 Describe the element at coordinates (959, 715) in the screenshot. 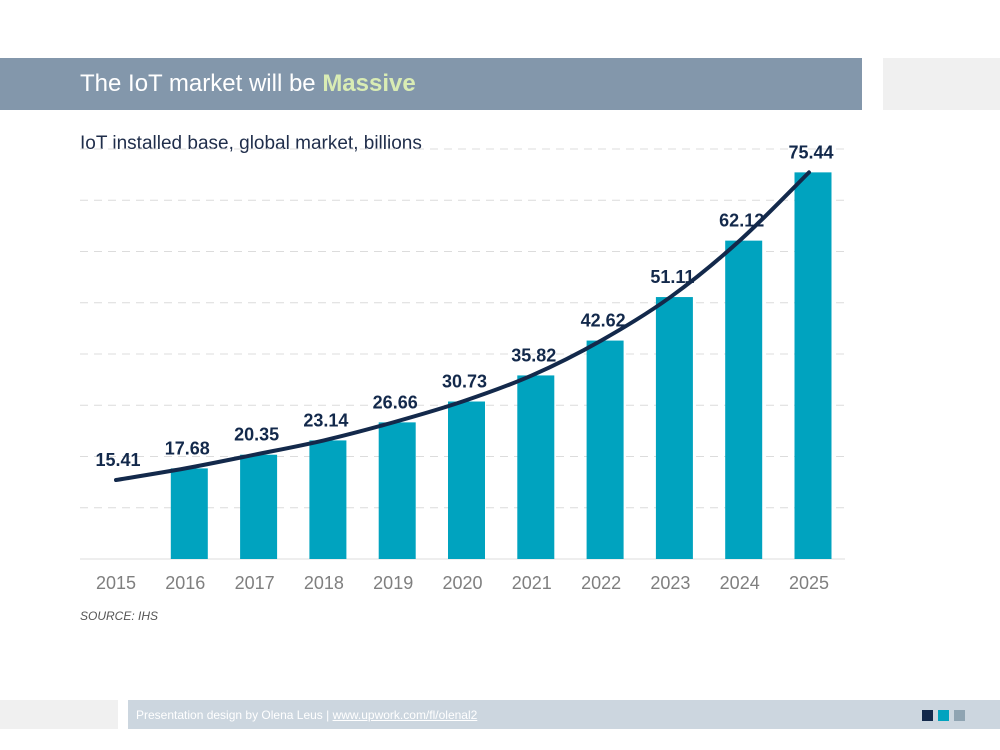

I see `footer-square-gray` at that location.